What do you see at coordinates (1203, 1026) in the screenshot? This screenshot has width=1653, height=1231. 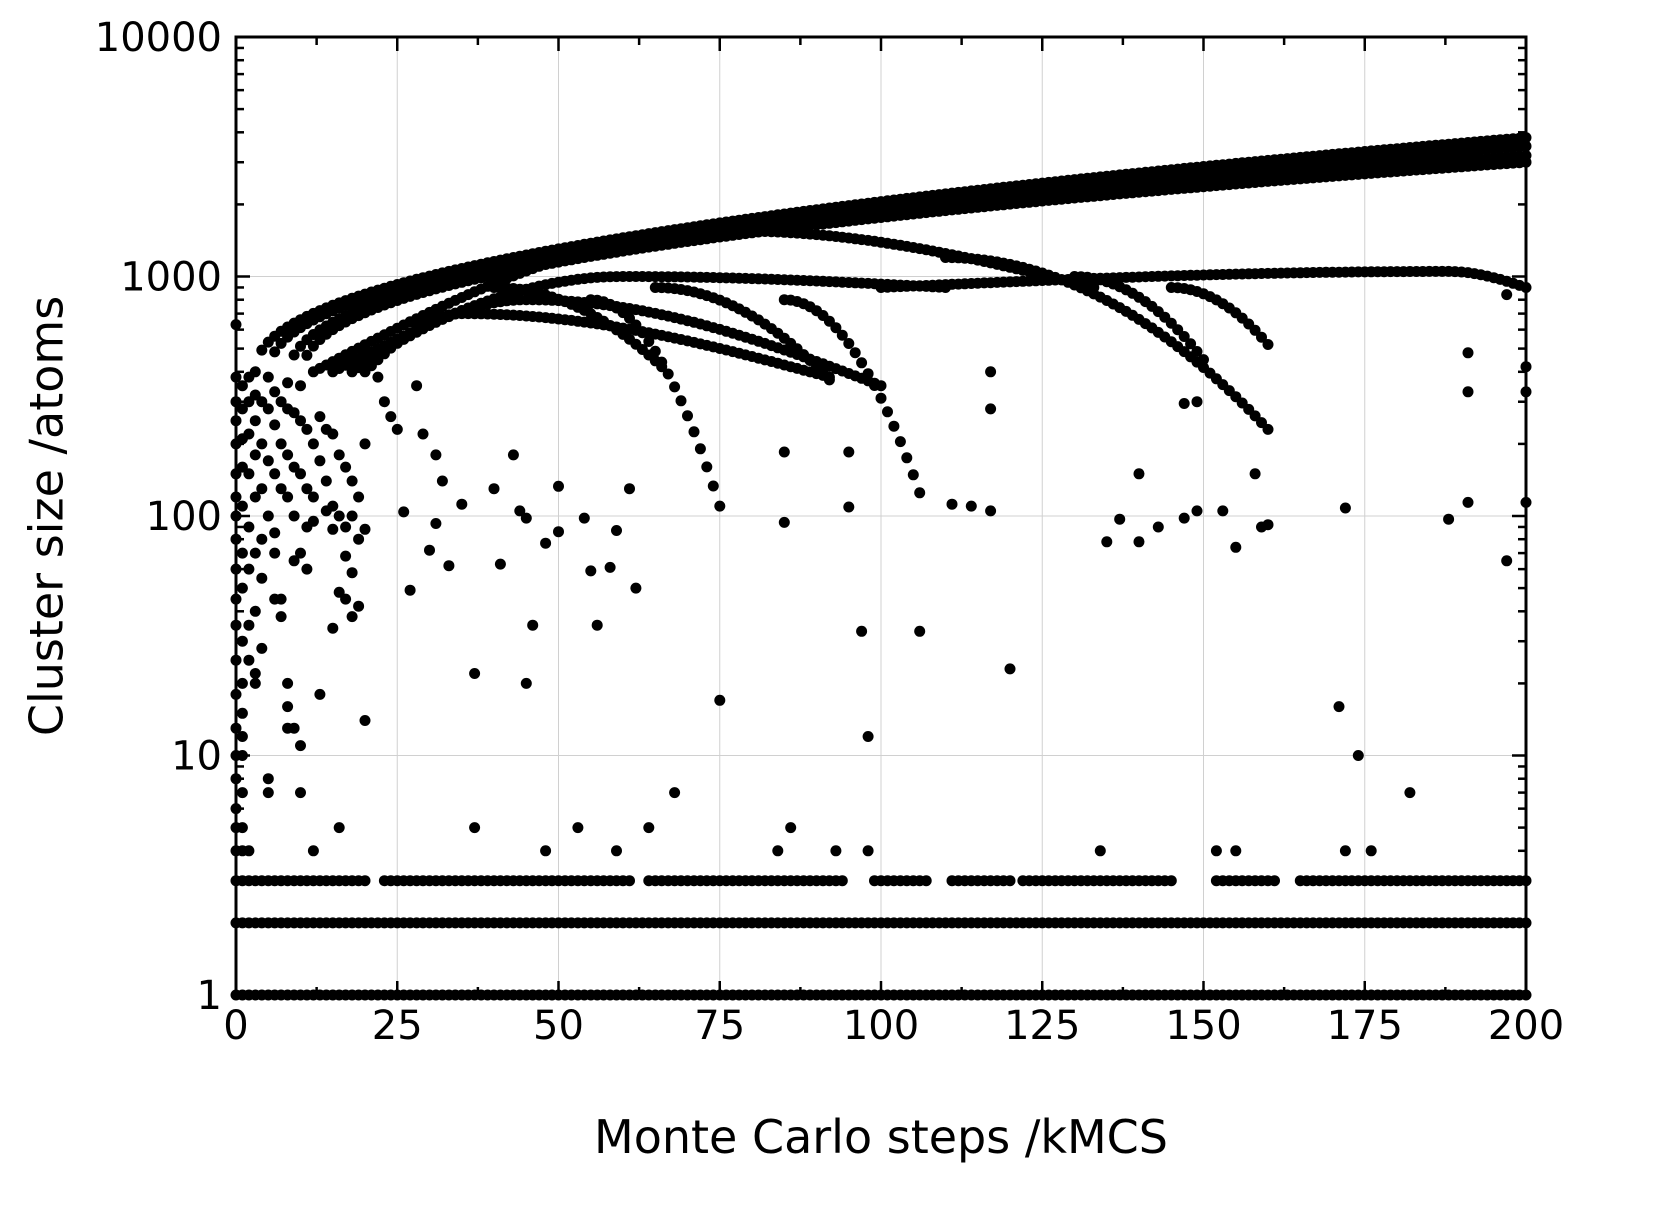 I see `x-tick-label: 150` at bounding box center [1203, 1026].